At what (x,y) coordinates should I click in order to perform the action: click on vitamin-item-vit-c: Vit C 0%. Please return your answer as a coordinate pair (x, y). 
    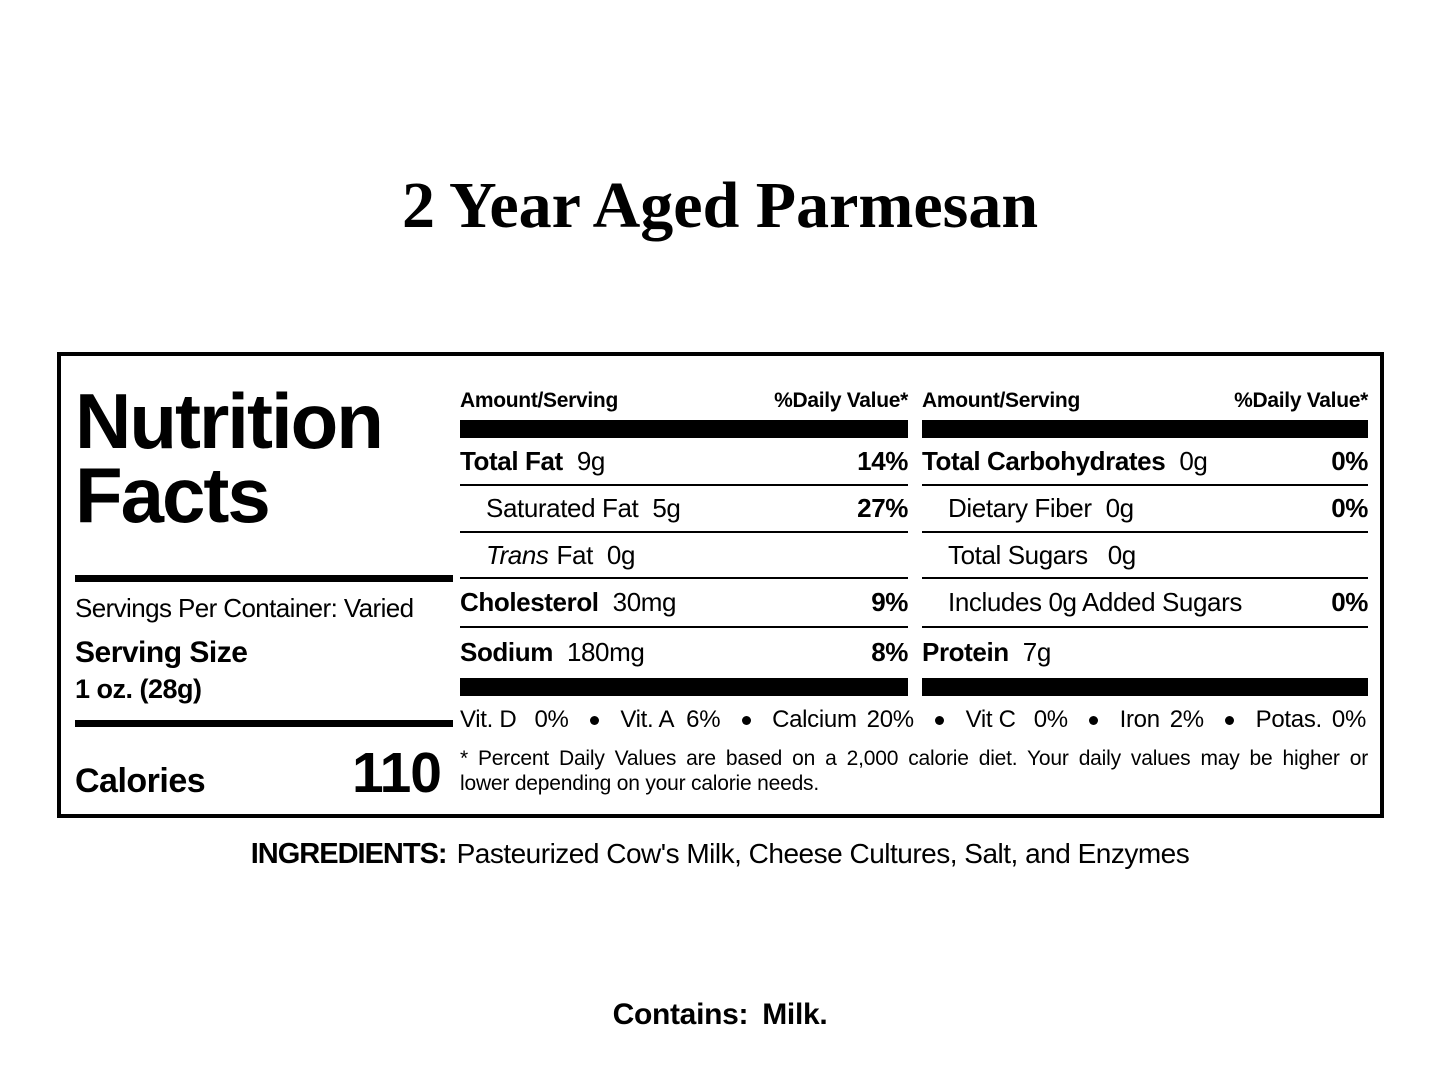
    Looking at the image, I should click on (1017, 720).